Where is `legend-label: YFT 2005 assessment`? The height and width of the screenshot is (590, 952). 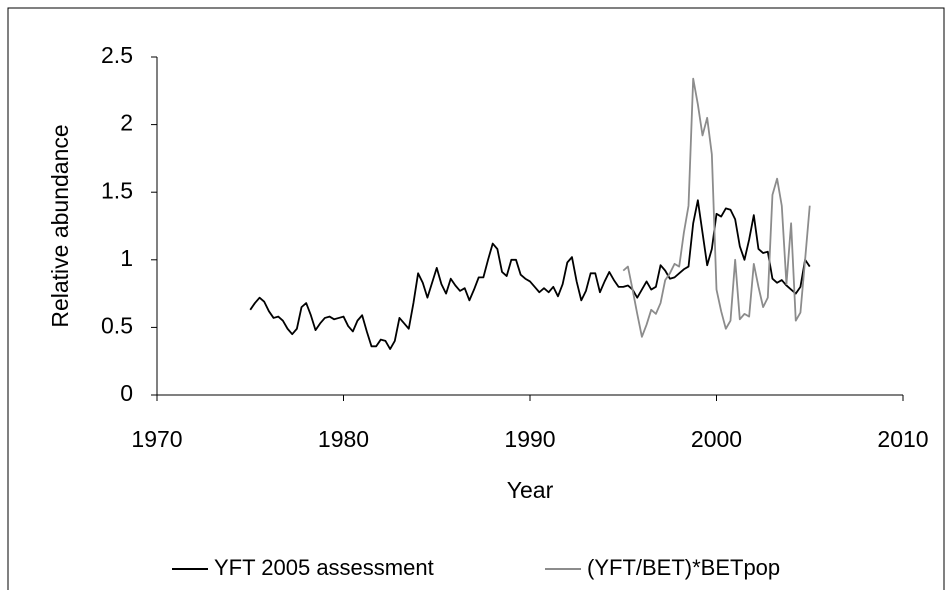 legend-label: YFT 2005 assessment is located at coordinates (324, 567).